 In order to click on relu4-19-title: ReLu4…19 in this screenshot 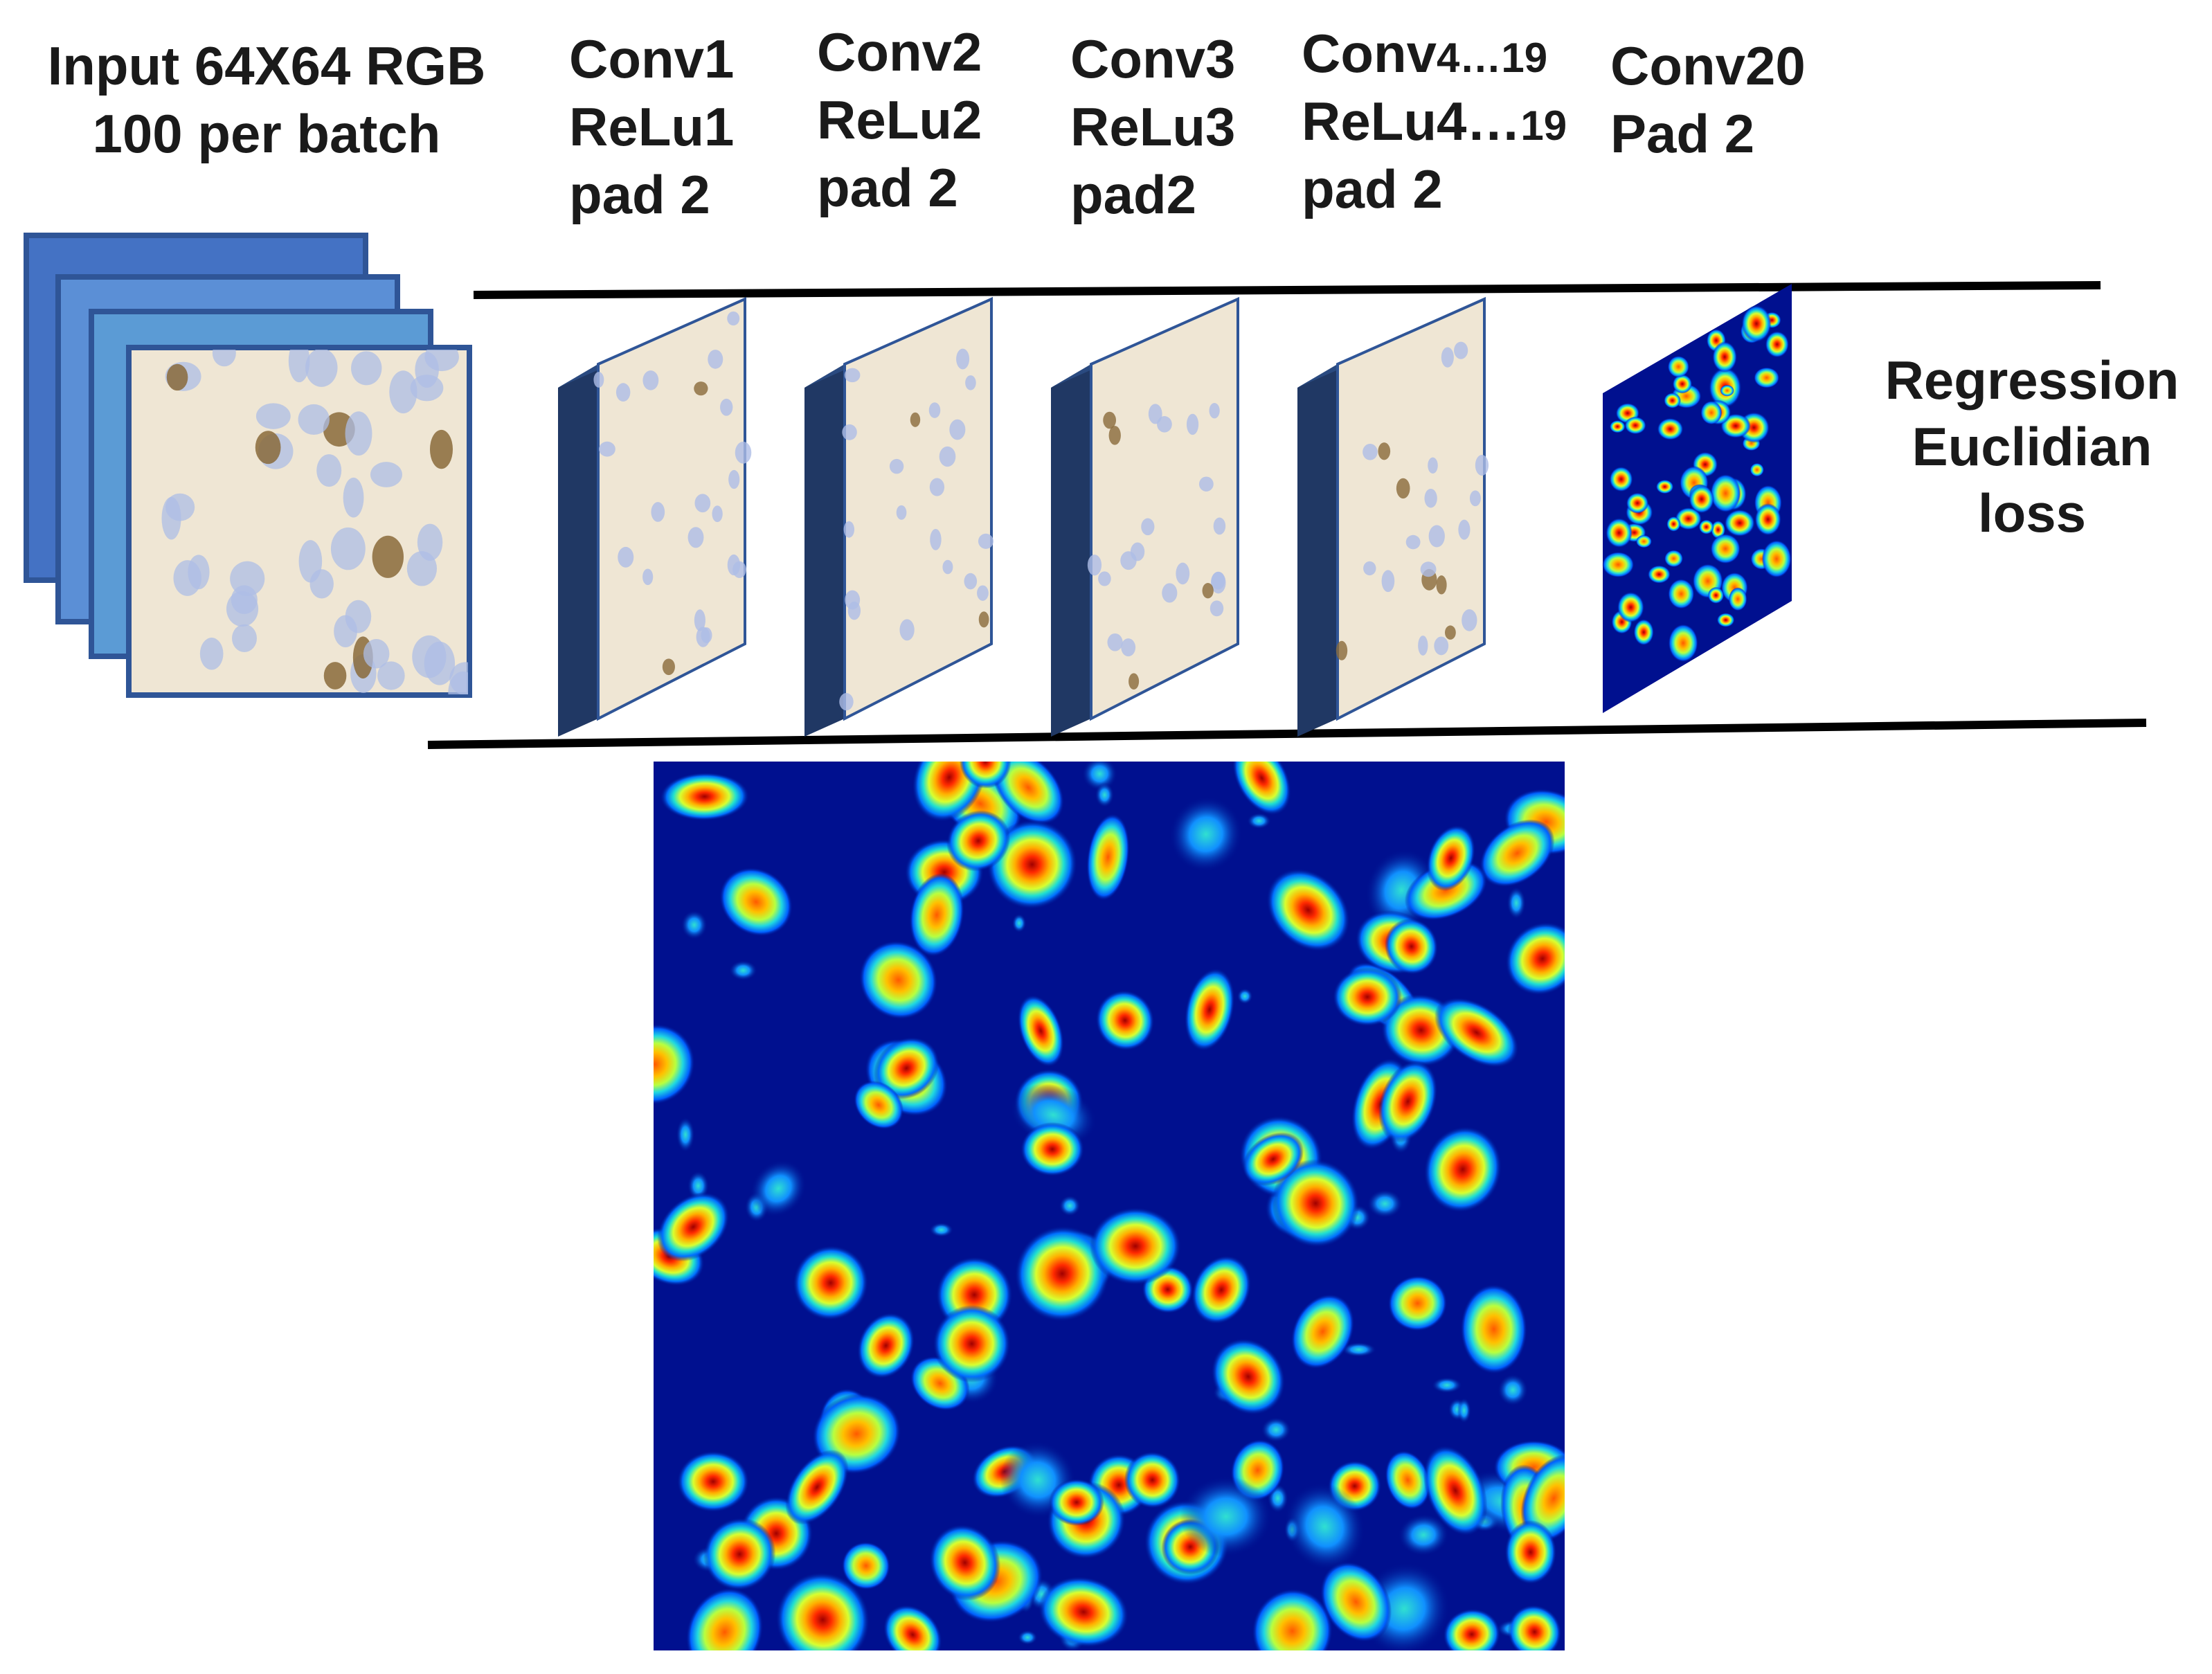, I will do `click(1434, 121)`.